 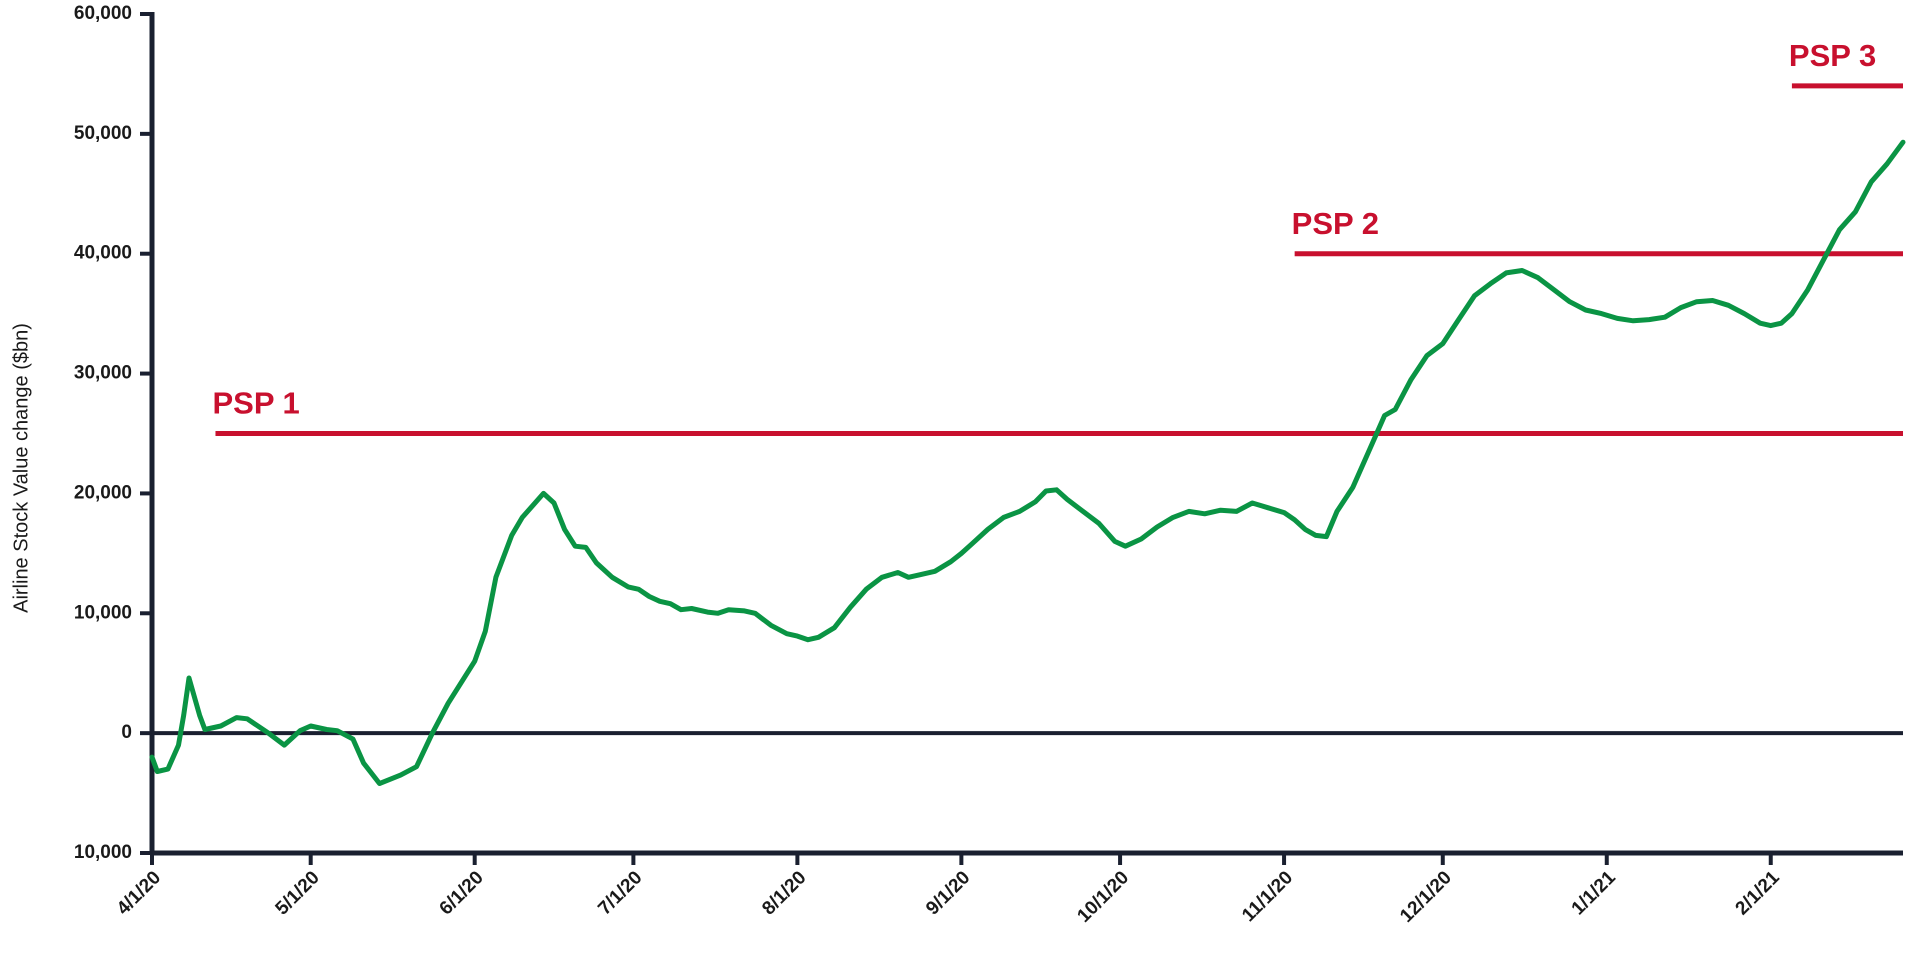 What do you see at coordinates (103, 492) in the screenshot?
I see `y-tick-label: 20,000` at bounding box center [103, 492].